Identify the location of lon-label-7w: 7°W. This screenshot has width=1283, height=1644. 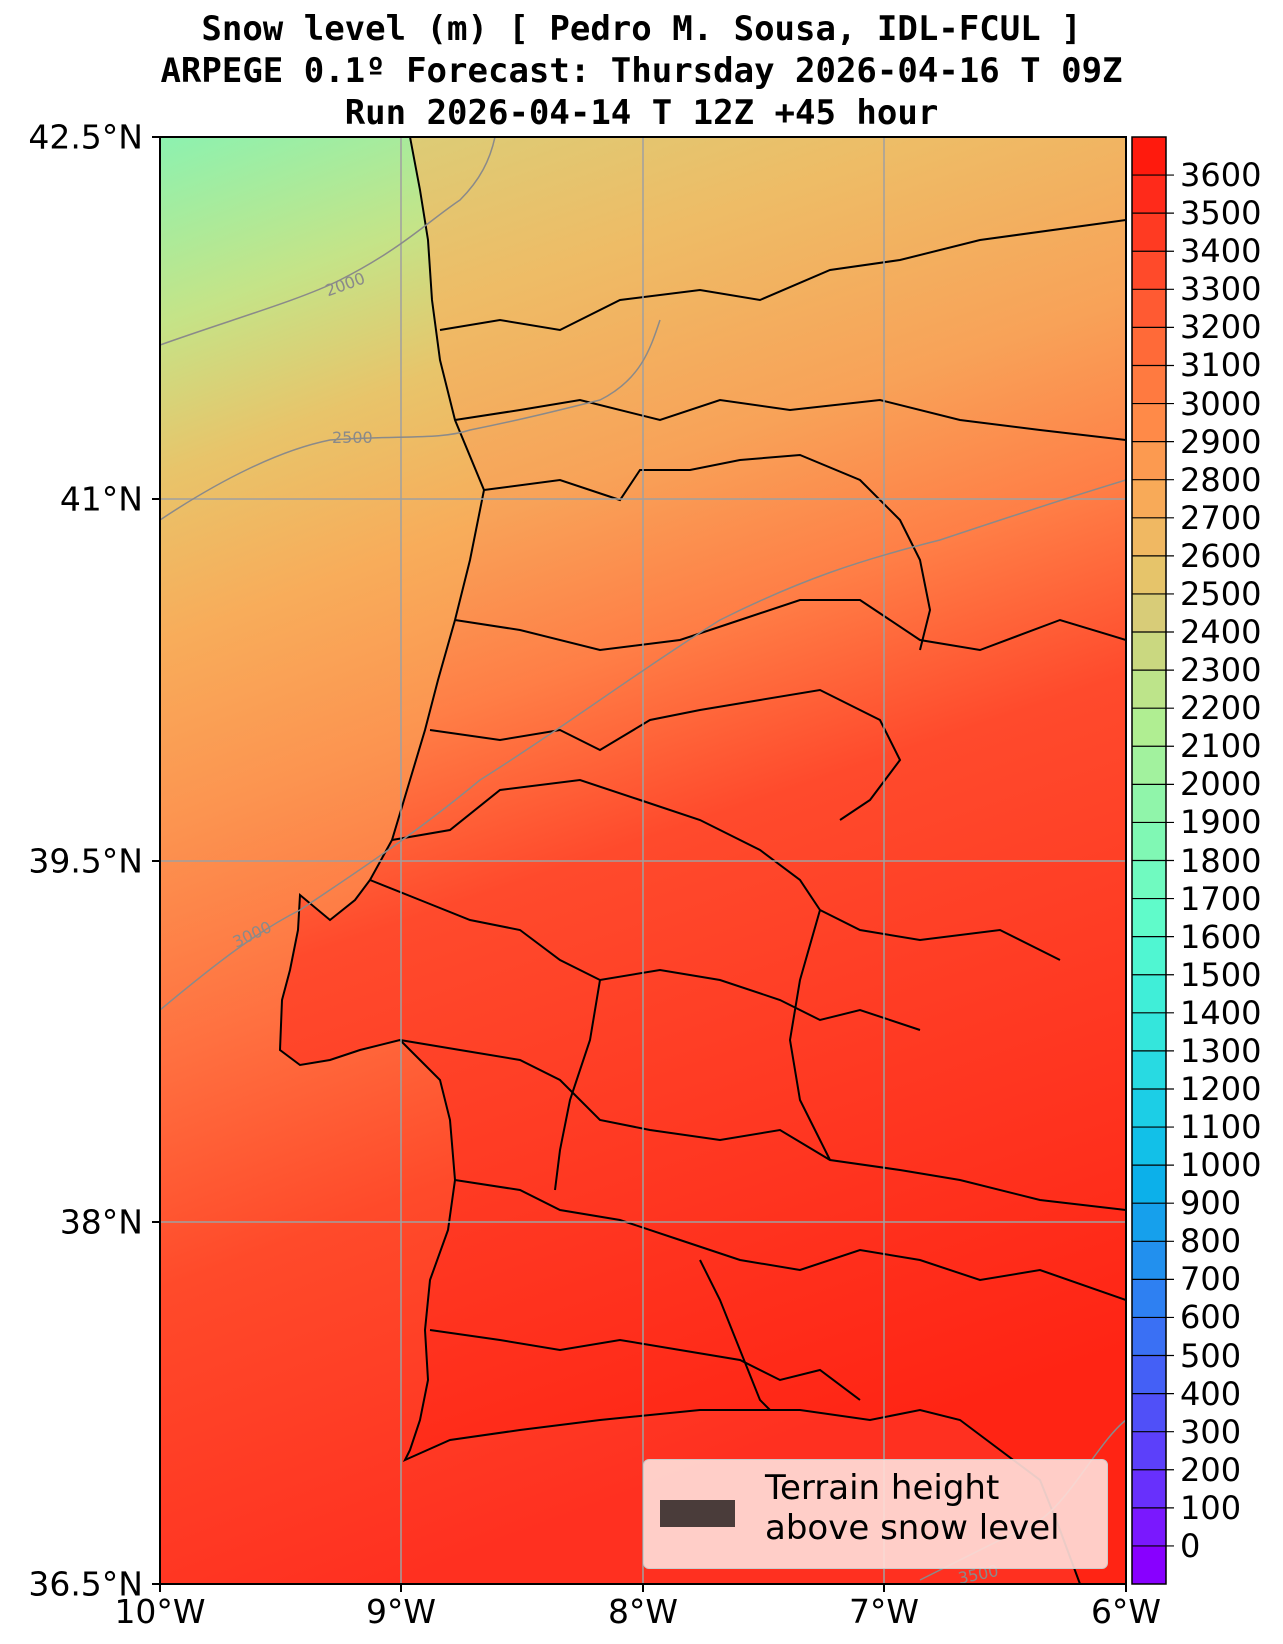
(884, 1611).